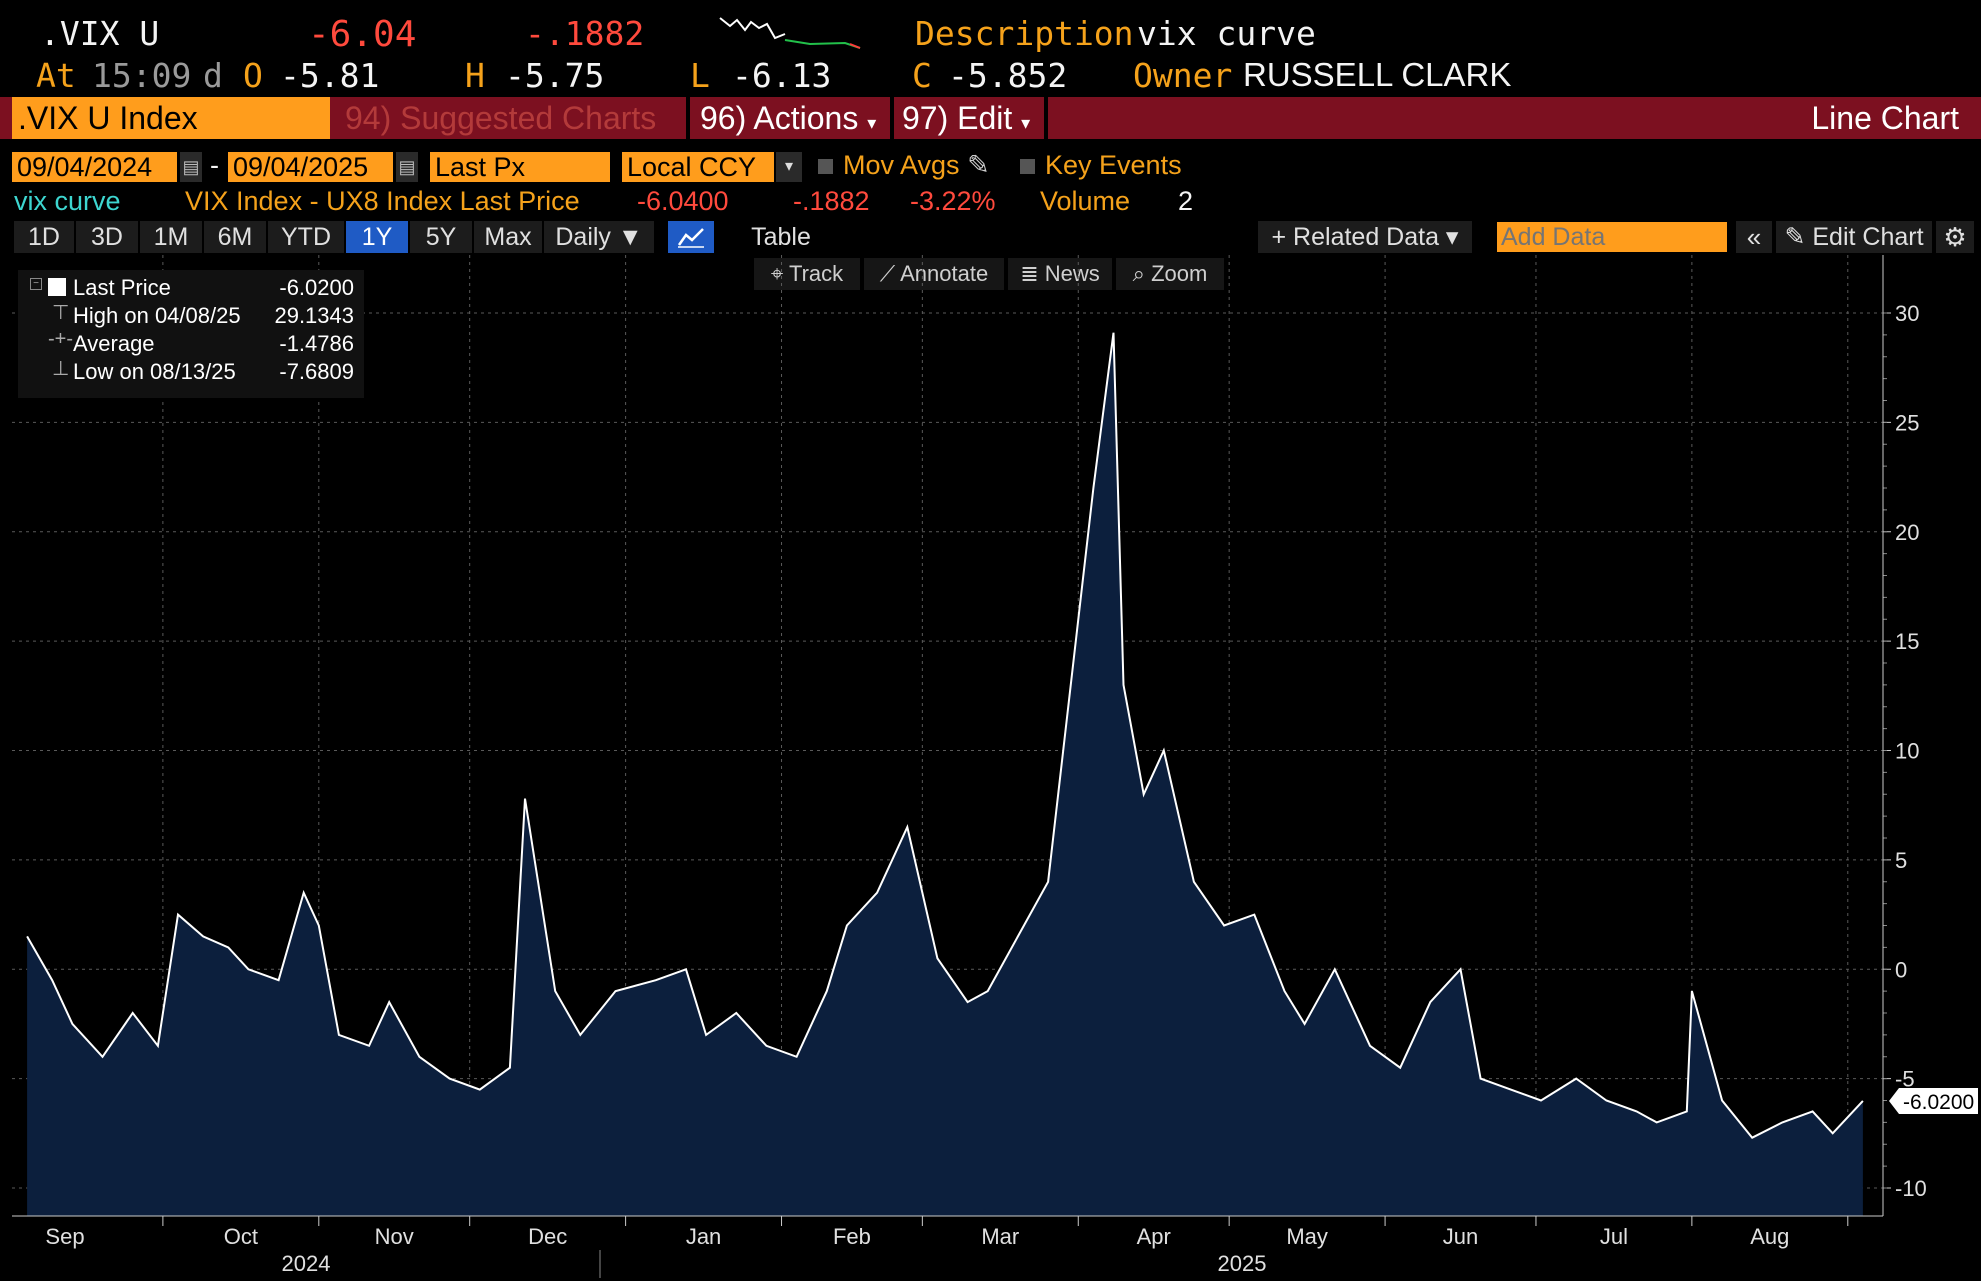 The image size is (1981, 1281). I want to click on actions-menu: 96) Actions ▾, so click(788, 118).